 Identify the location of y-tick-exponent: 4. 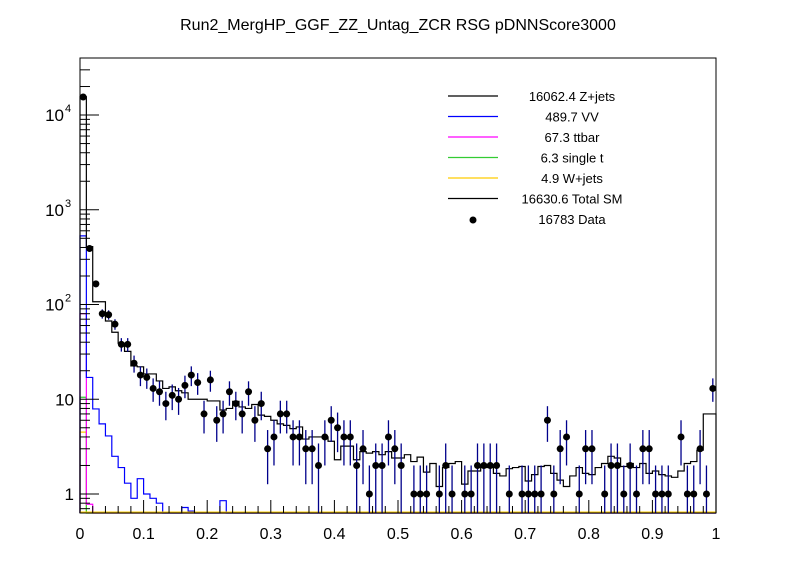
(68, 109).